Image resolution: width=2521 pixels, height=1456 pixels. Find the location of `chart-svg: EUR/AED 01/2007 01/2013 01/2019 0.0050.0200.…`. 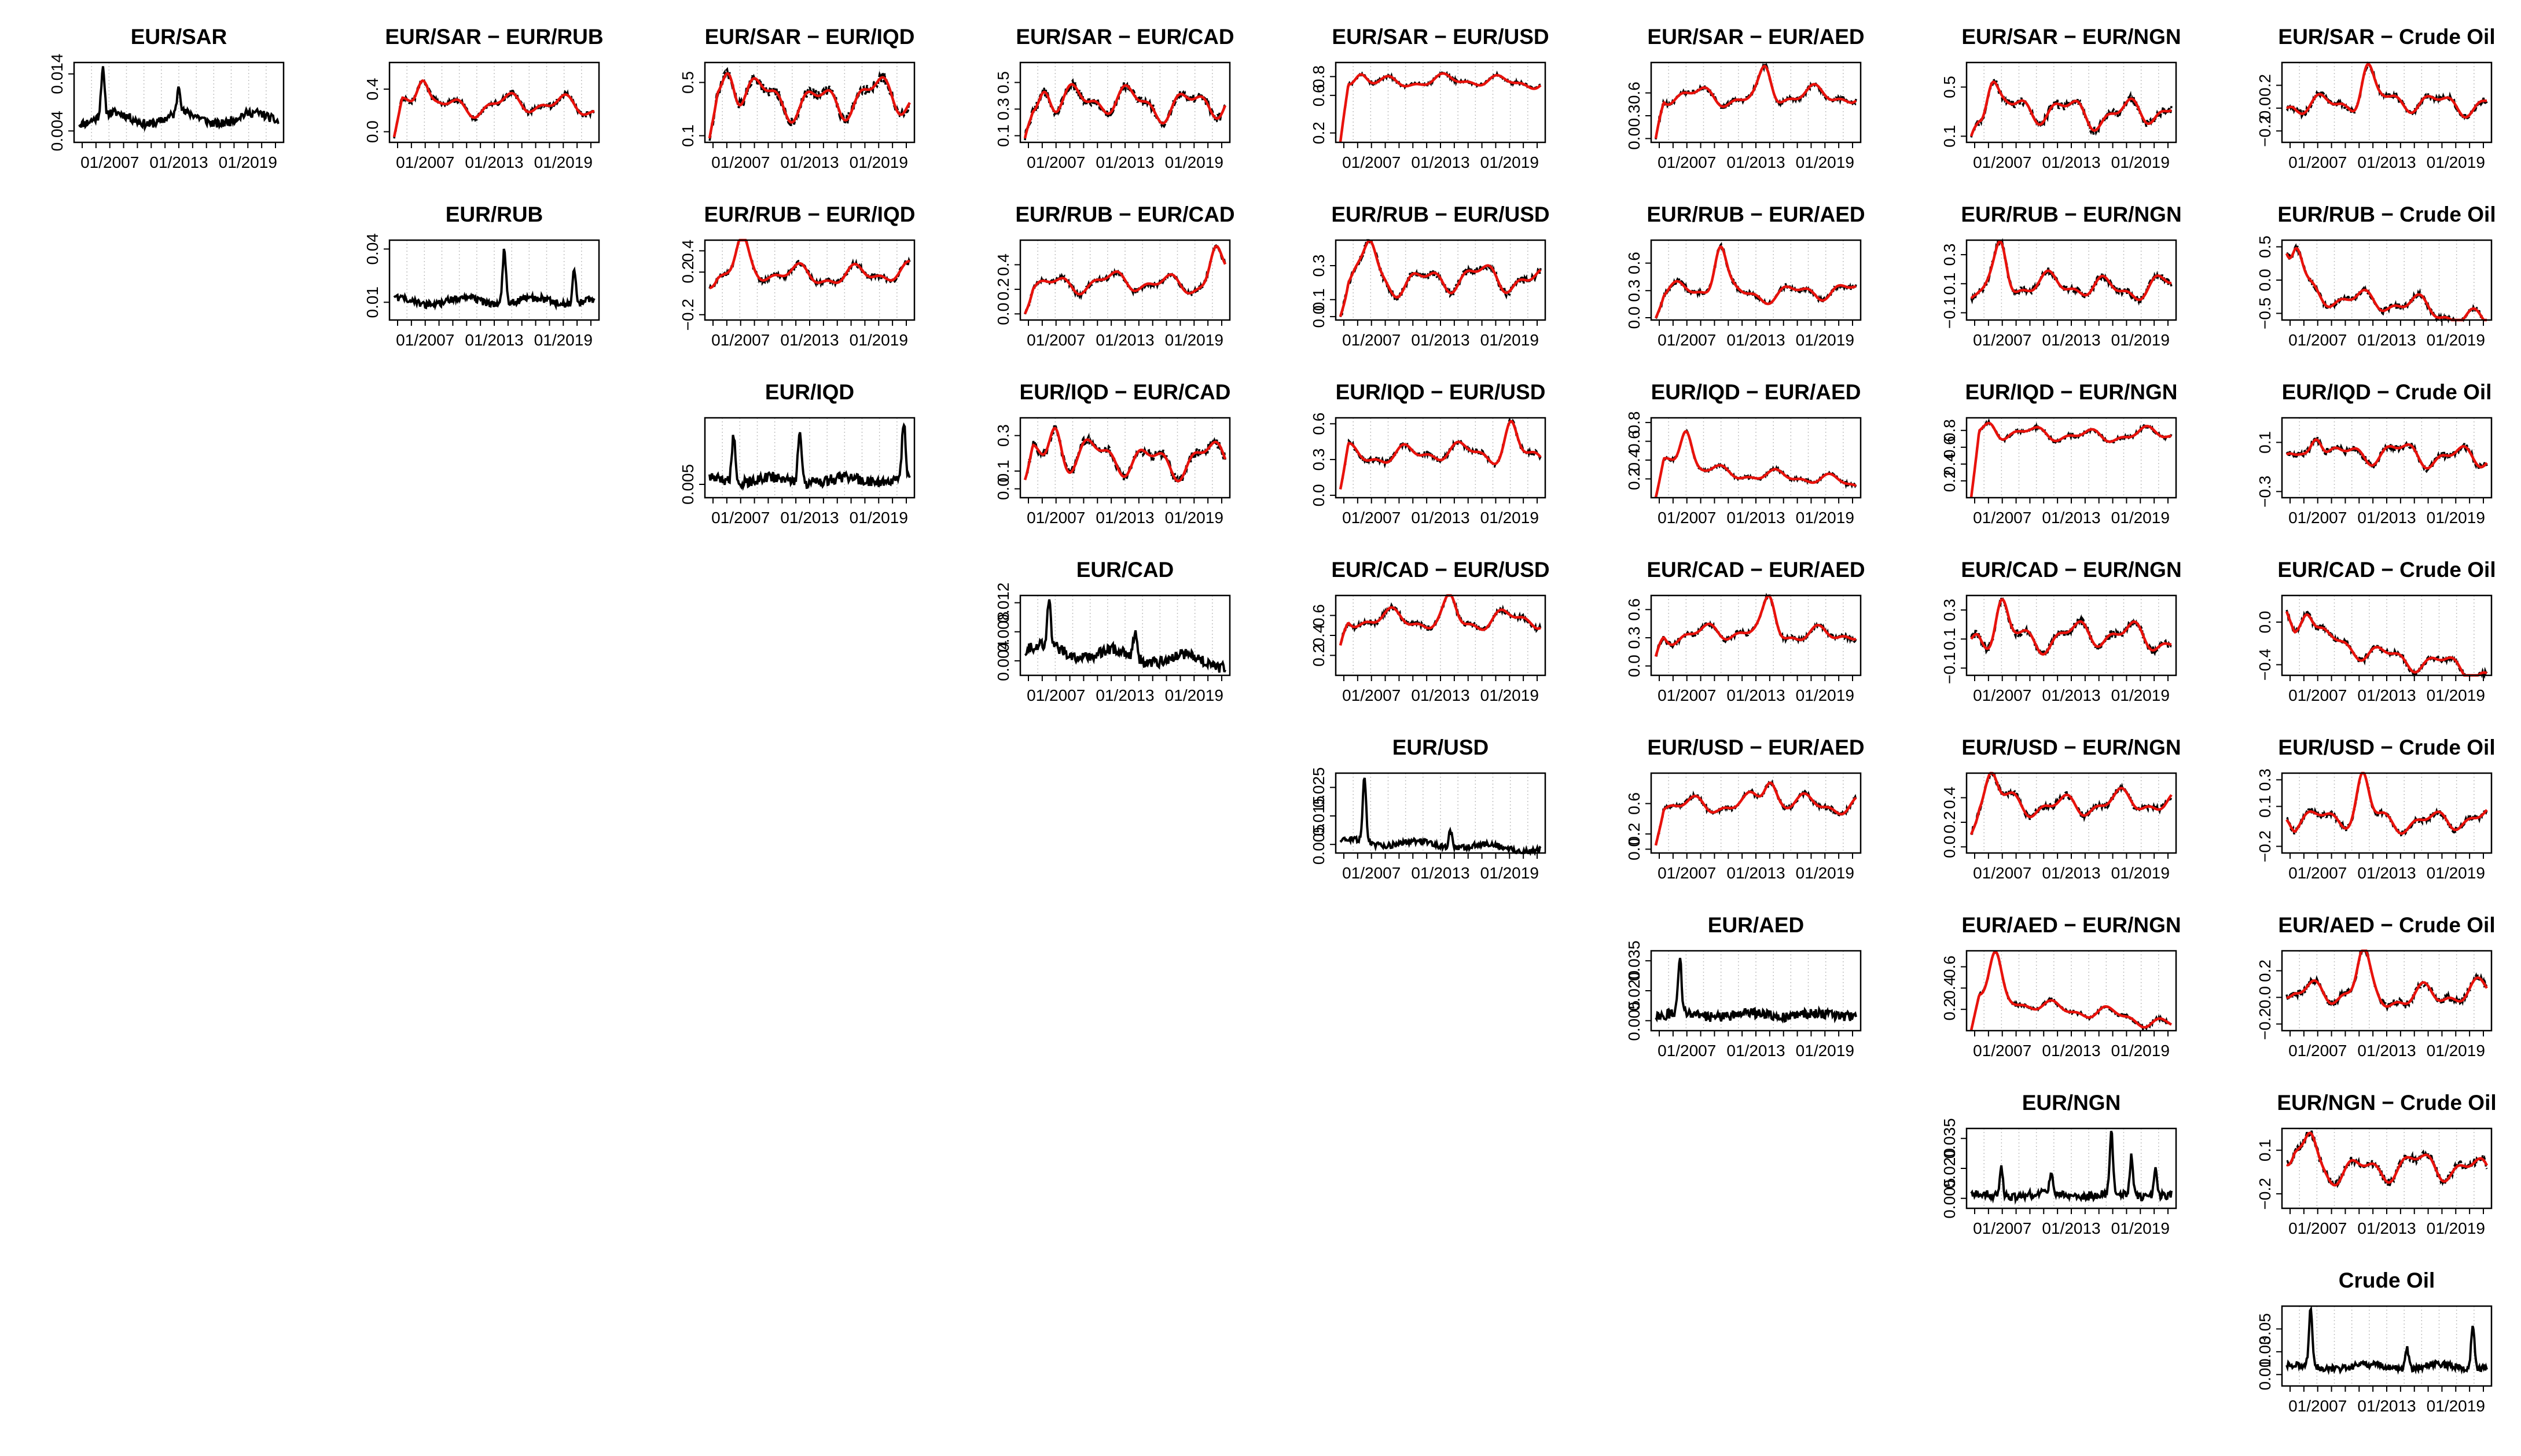

chart-svg: EUR/AED 01/2007 01/2013 01/2019 0.0050.0200.… is located at coordinates (1744, 987).